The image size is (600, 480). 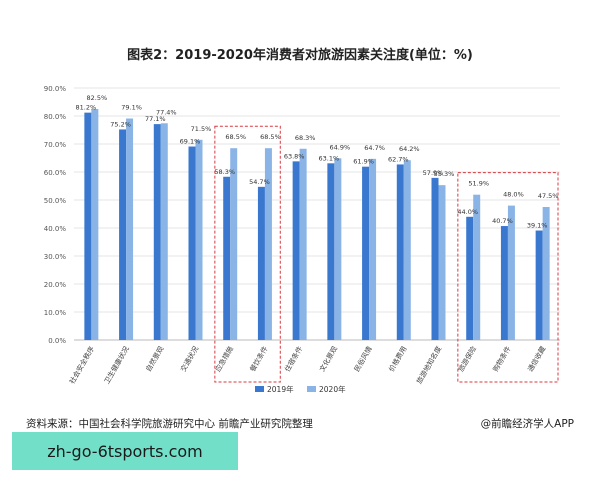 What do you see at coordinates (478, 184) in the screenshot?
I see `data-label-2020: 51.9%` at bounding box center [478, 184].